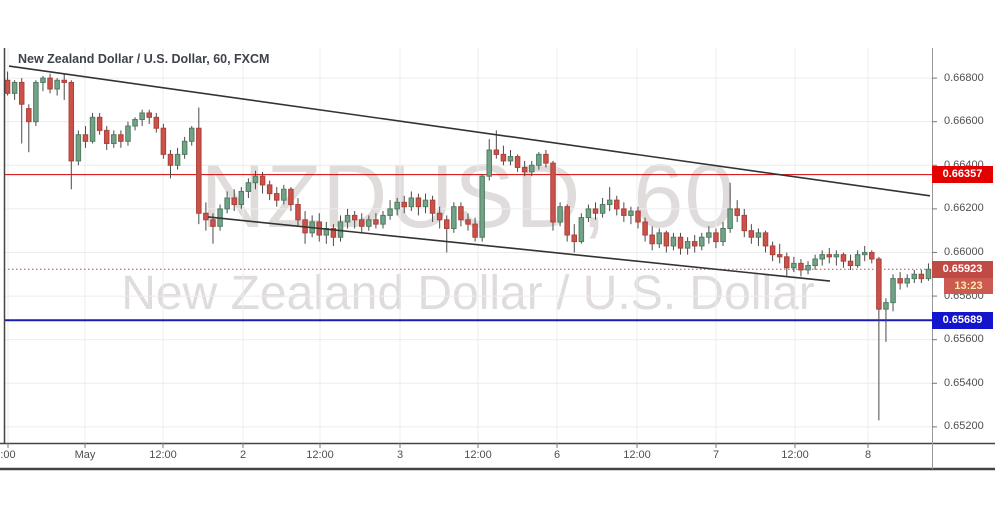 The image size is (995, 507). I want to click on lower-channel-trendline, so click(519, 249).